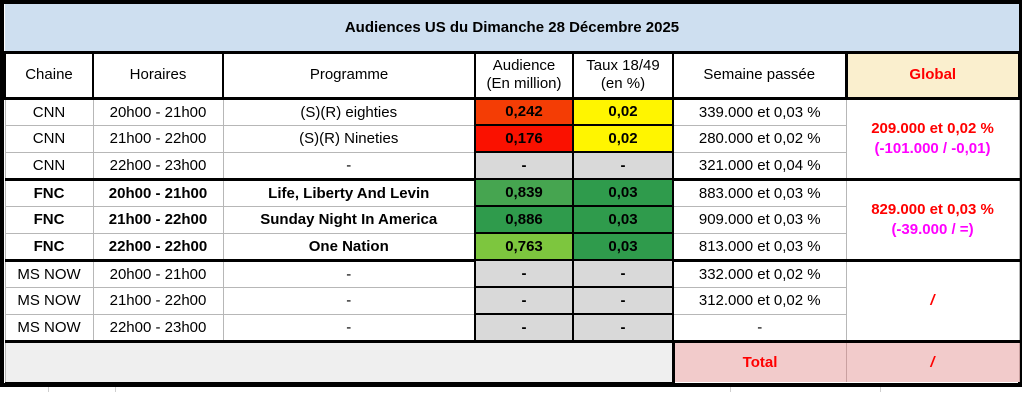 The image size is (1022, 414). Describe the element at coordinates (511, 389) in the screenshot. I see `next-row-peek` at that location.